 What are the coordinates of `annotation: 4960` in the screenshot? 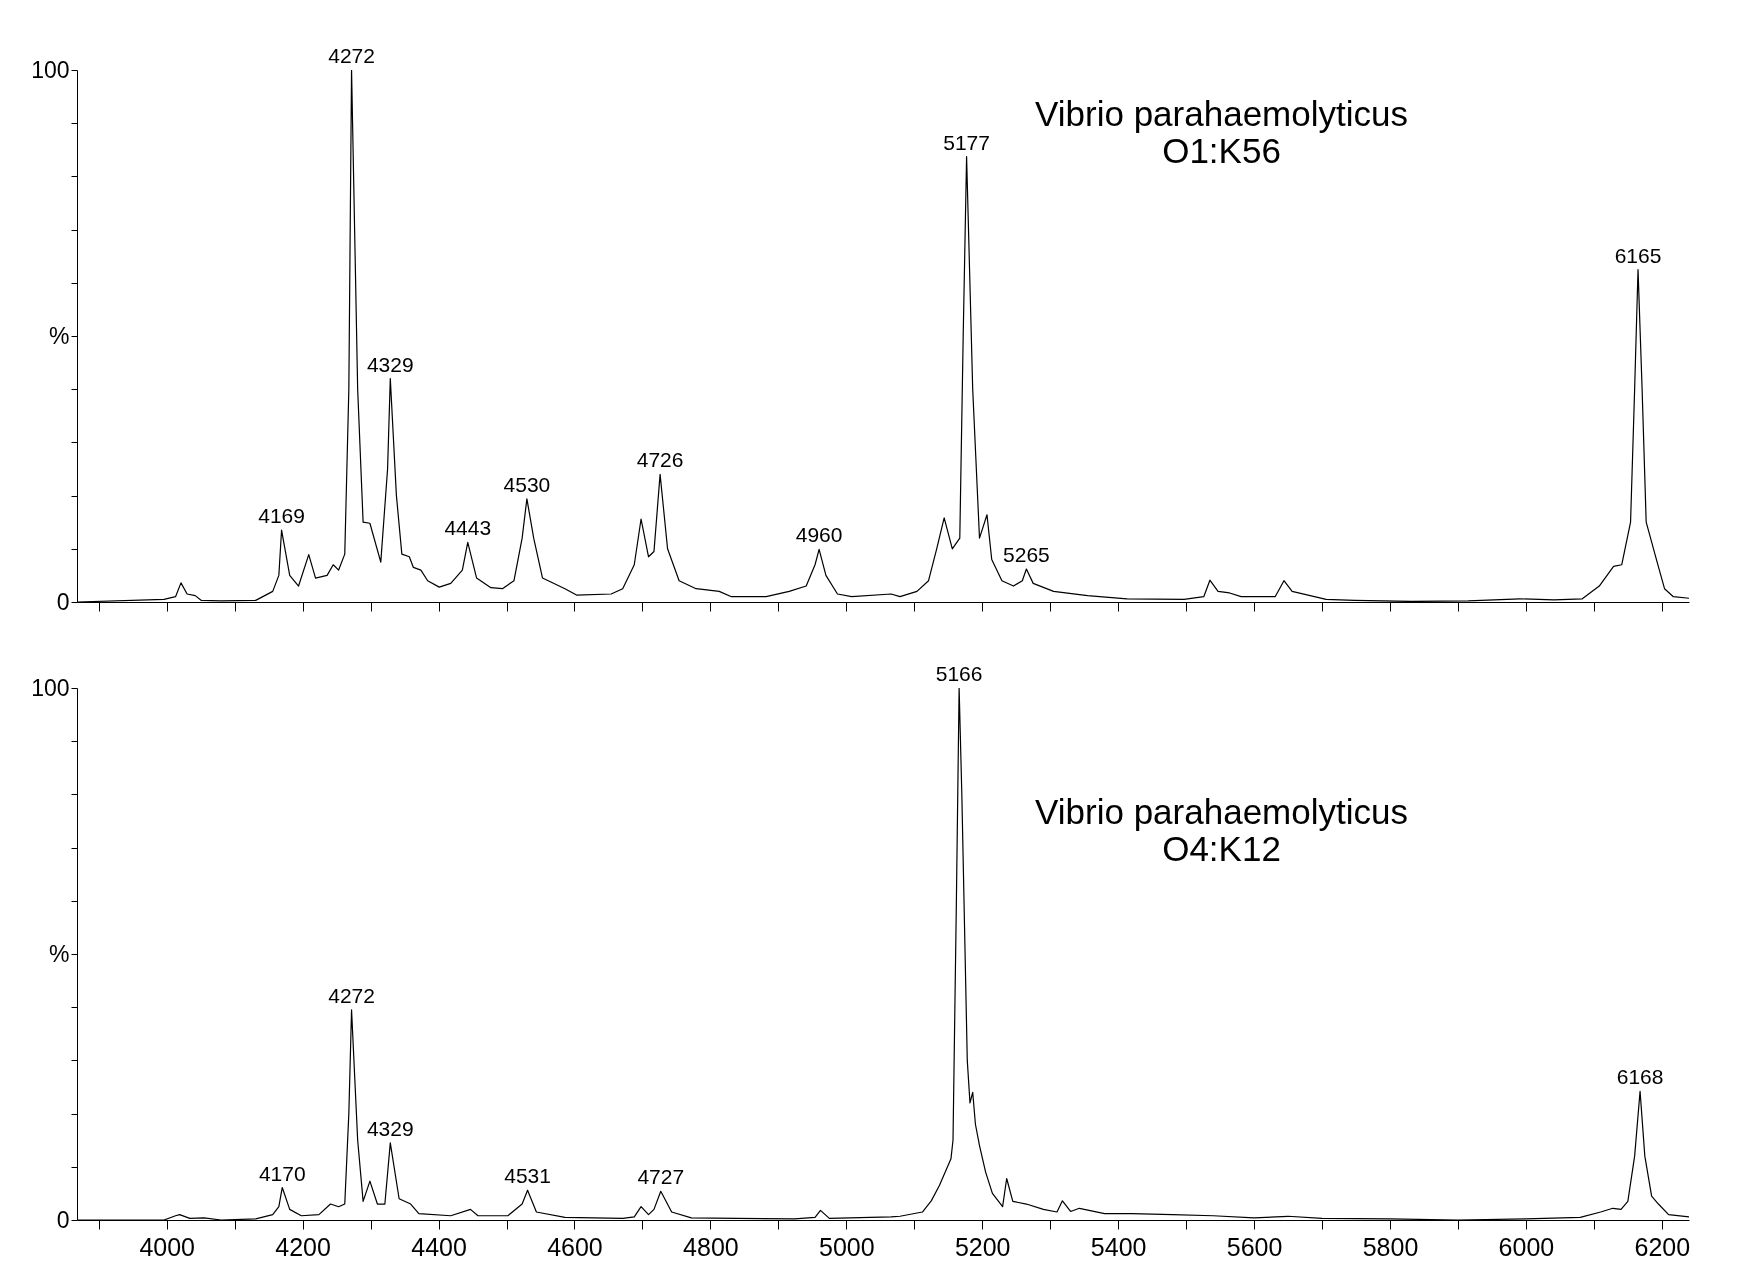 It's located at (819, 535).